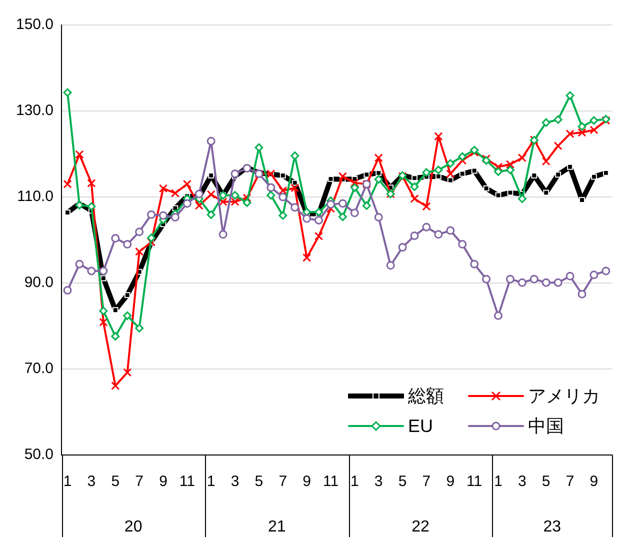 This screenshot has width=624, height=537. I want to click on legend-label: 総額, so click(426, 396).